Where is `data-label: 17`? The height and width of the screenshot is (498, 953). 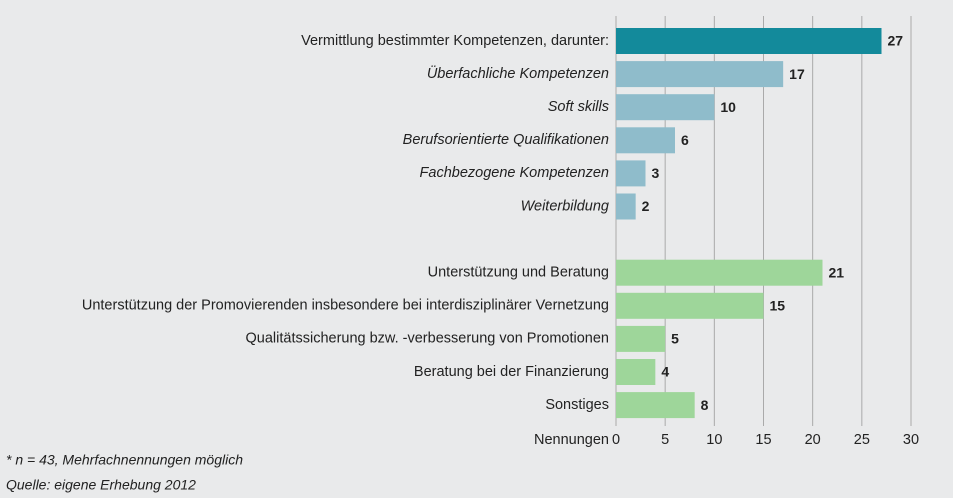 data-label: 17 is located at coordinates (797, 74).